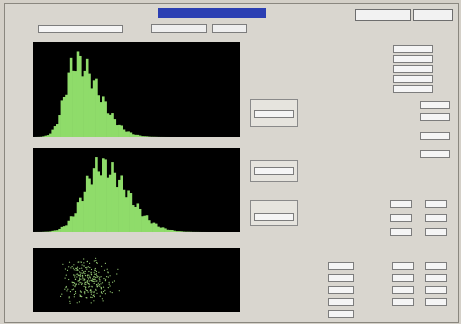 This screenshot has width=461, height=324. Describe the element at coordinates (80, 29) in the screenshot. I see `toolbar-field` at that location.